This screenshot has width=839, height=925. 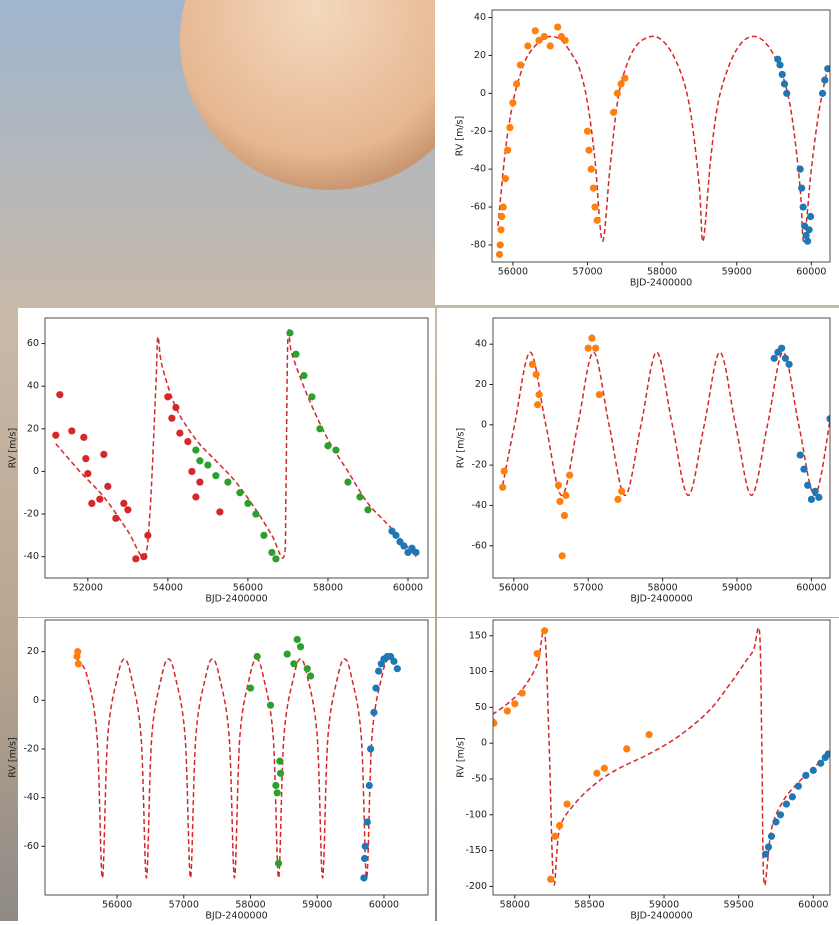 I want to click on y-axis-label: RV [m/s], so click(x=13, y=757).